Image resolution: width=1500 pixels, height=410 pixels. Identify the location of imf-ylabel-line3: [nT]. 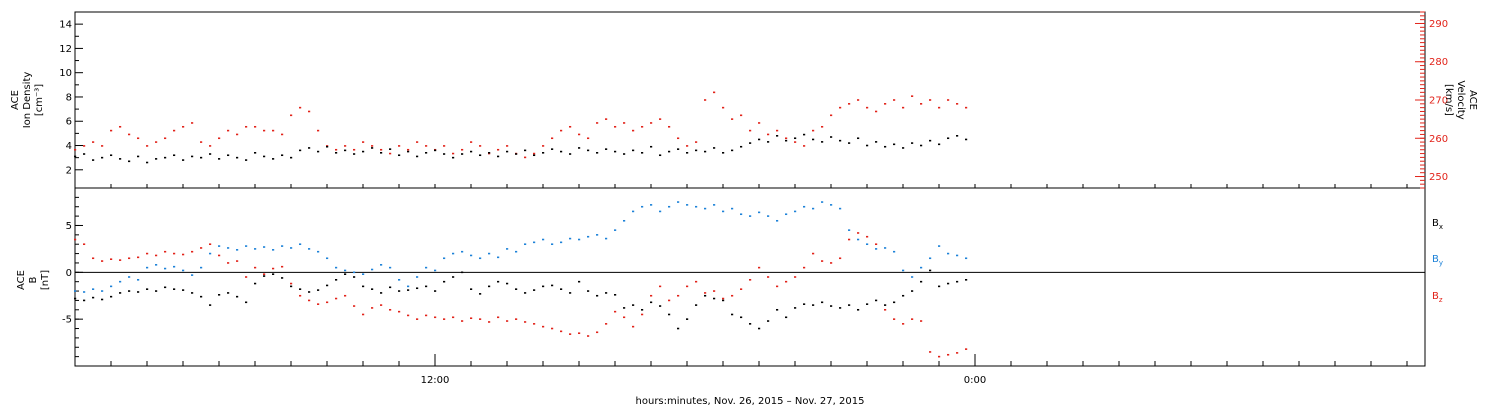
(45, 280).